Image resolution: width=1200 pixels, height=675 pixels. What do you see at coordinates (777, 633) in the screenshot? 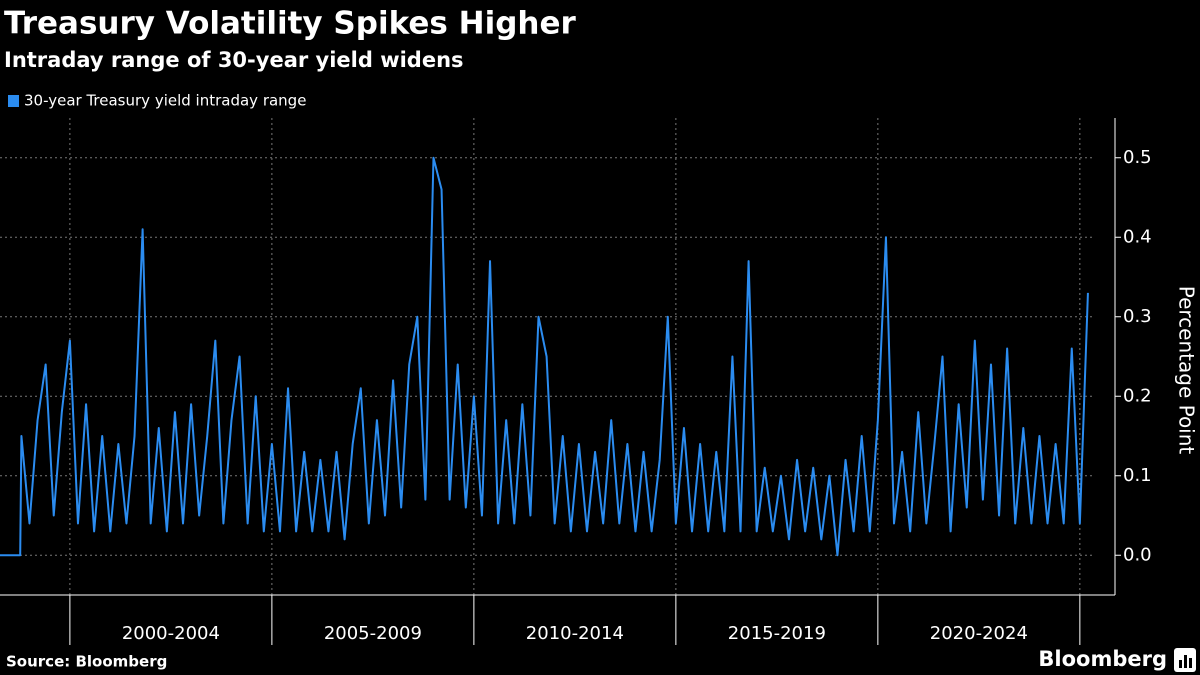
I see `x-tick-label: 2015-2019` at bounding box center [777, 633].